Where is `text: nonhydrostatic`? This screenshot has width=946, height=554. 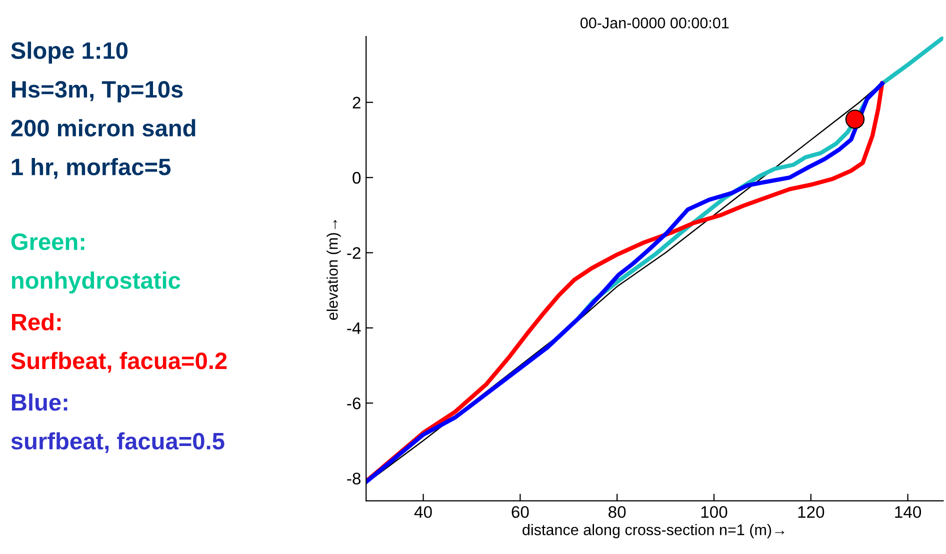
text: nonhydrostatic is located at coordinates (96, 283).